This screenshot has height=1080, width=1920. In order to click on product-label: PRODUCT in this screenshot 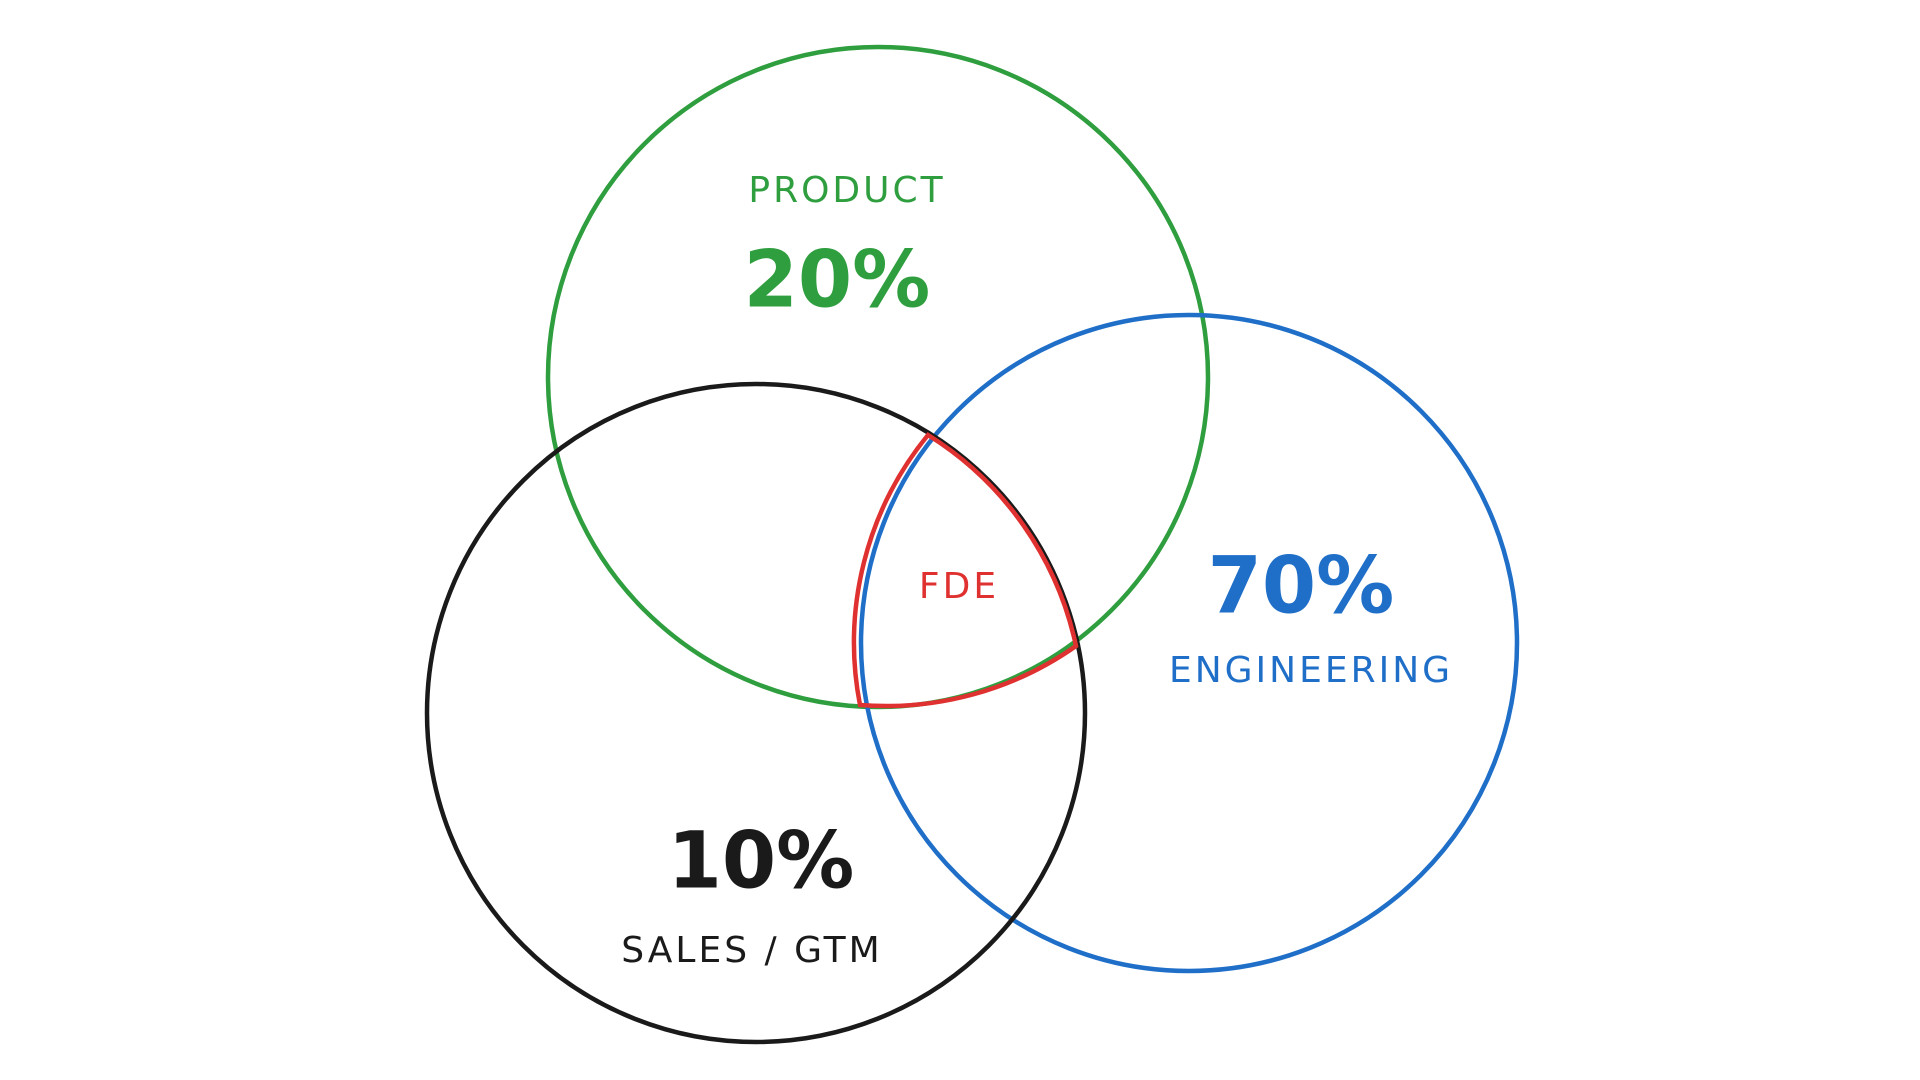, I will do `click(846, 190)`.